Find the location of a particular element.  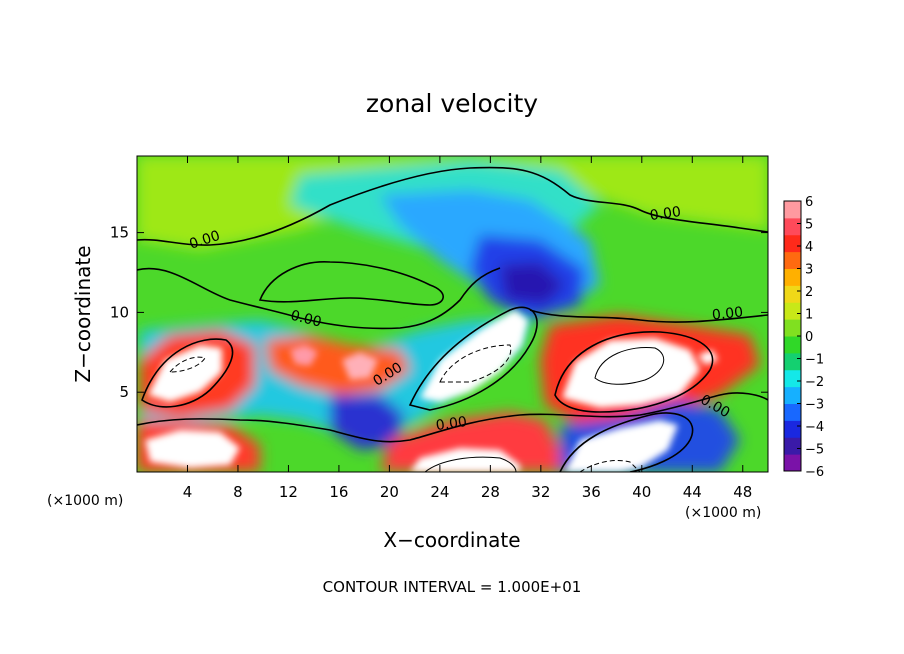

contour-dashed-left is located at coordinates (187, 364).